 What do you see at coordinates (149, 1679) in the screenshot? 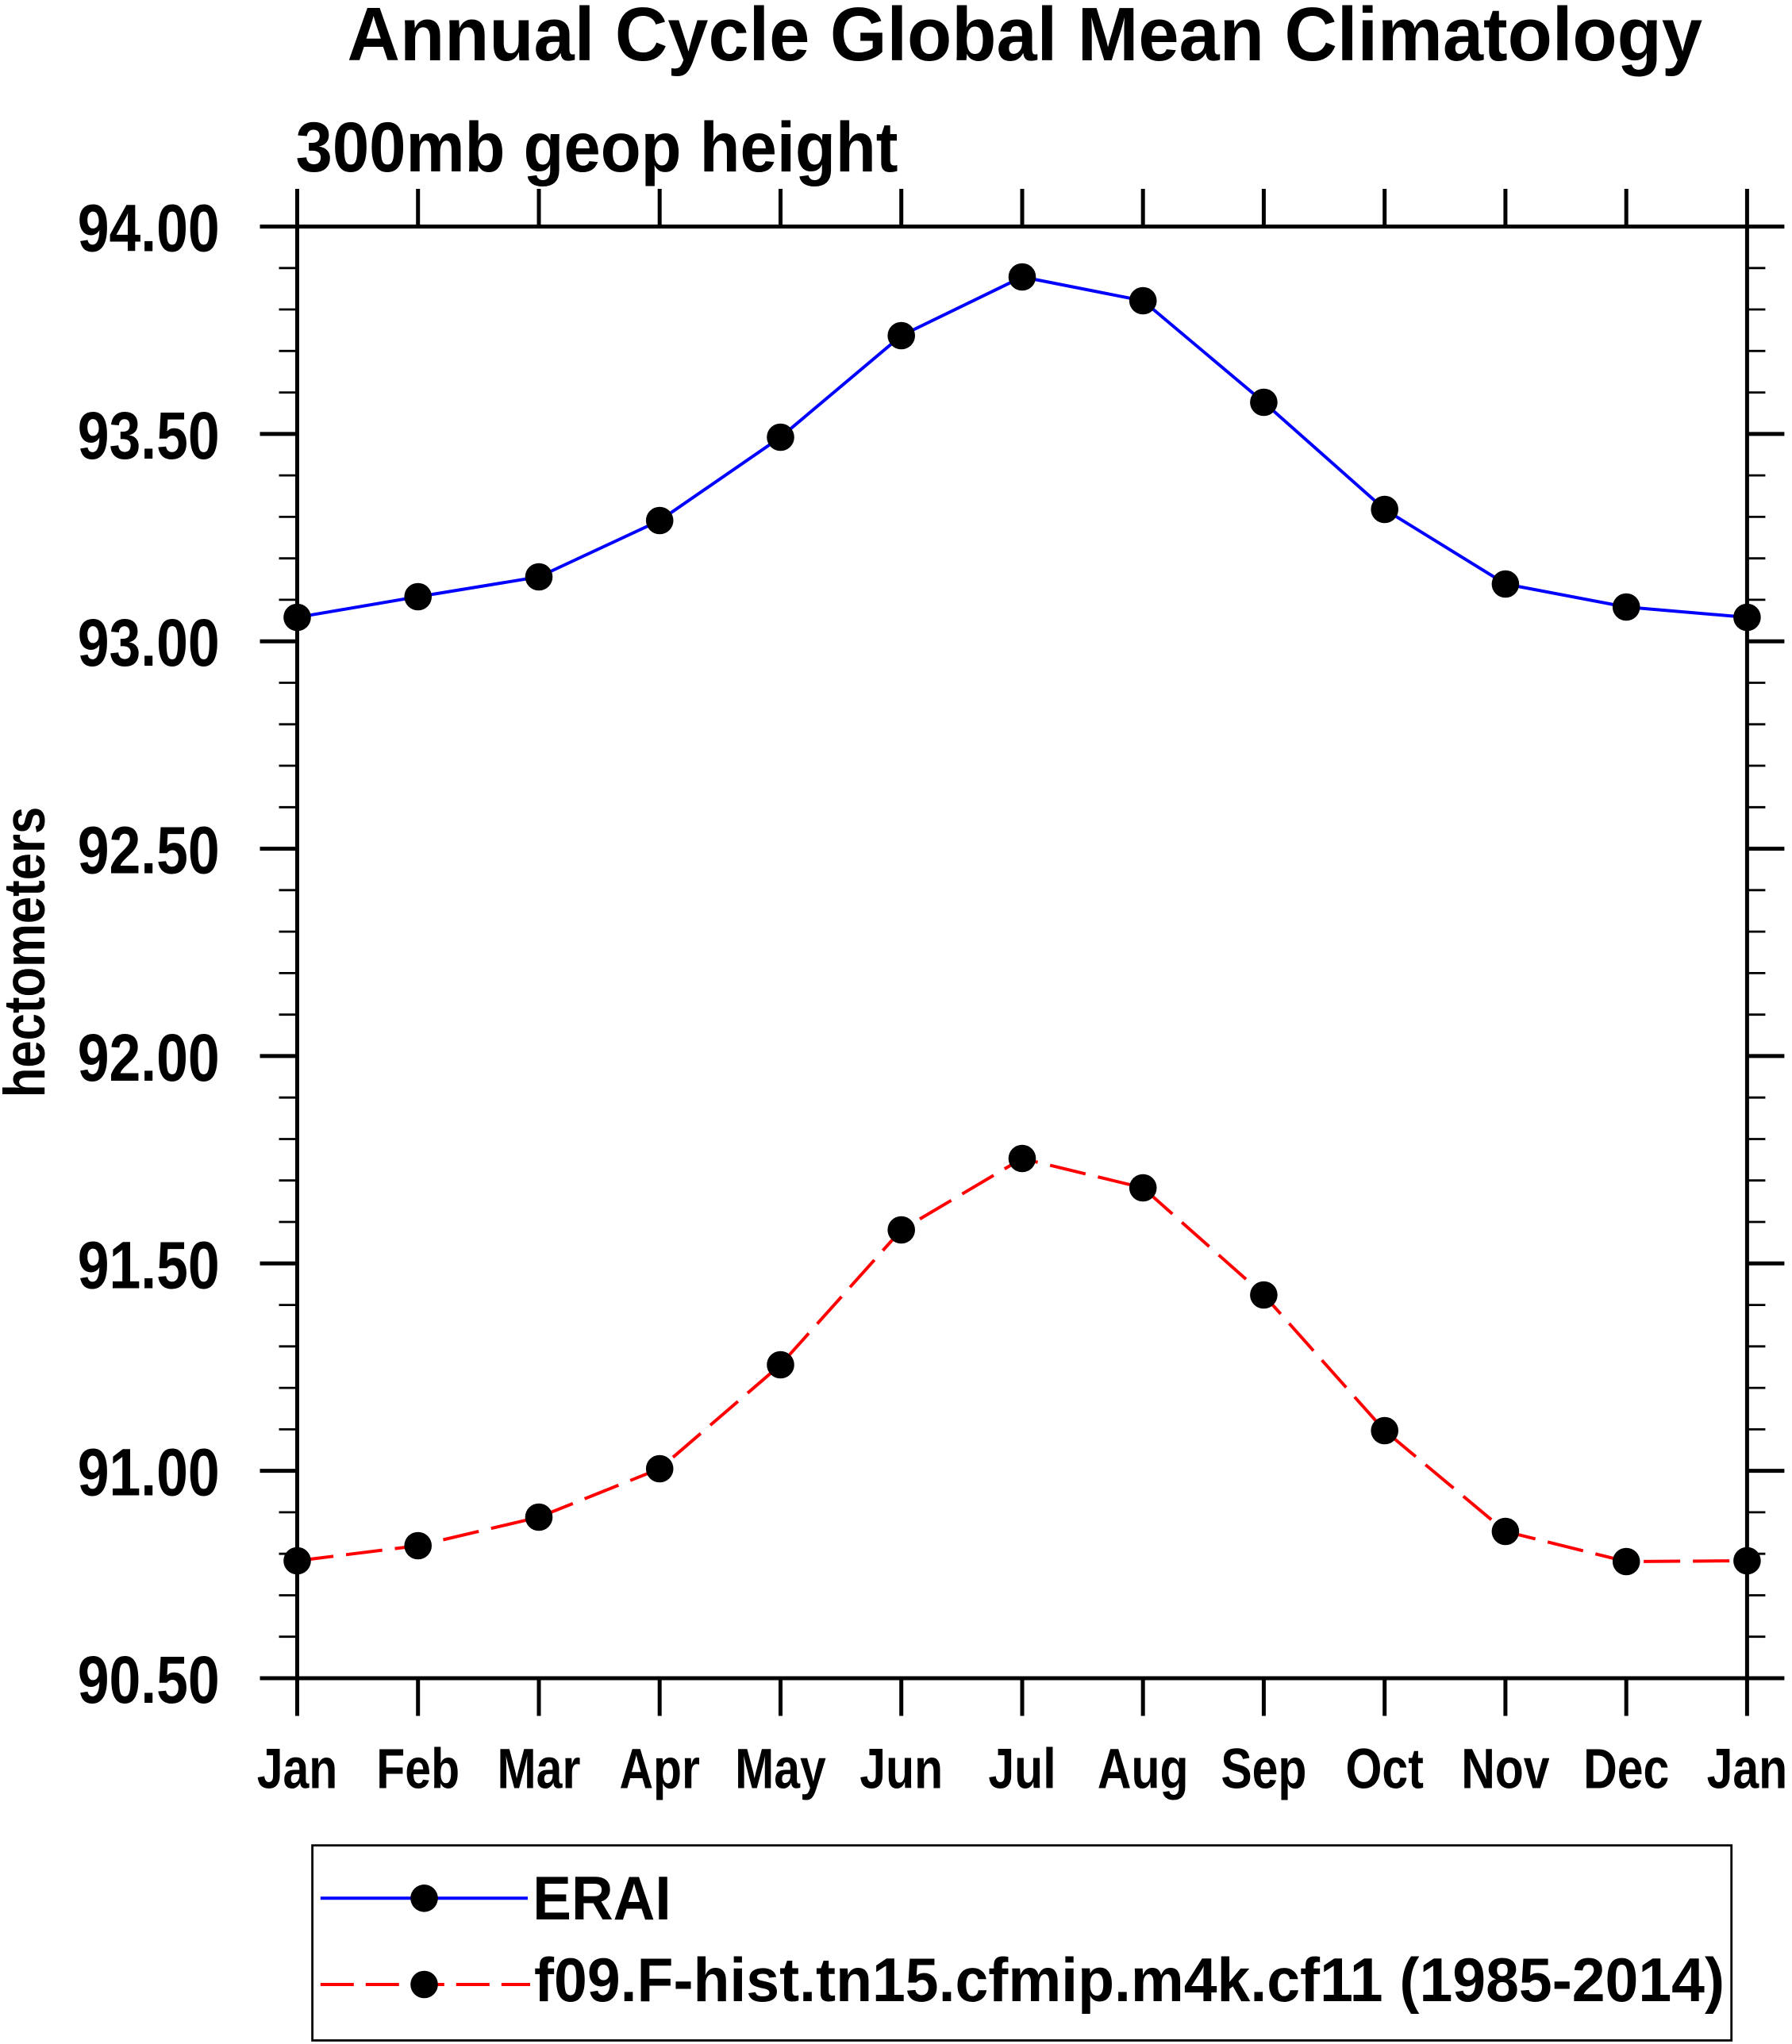
I see `svg-text: 90.50` at bounding box center [149, 1679].